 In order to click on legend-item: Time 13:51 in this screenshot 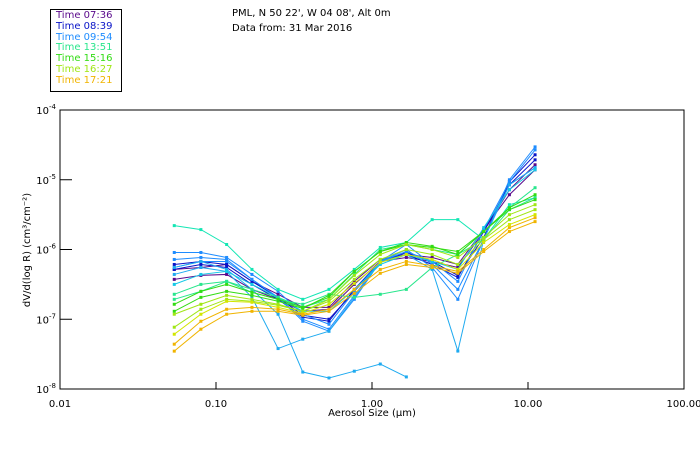, I will do `click(84, 48)`.